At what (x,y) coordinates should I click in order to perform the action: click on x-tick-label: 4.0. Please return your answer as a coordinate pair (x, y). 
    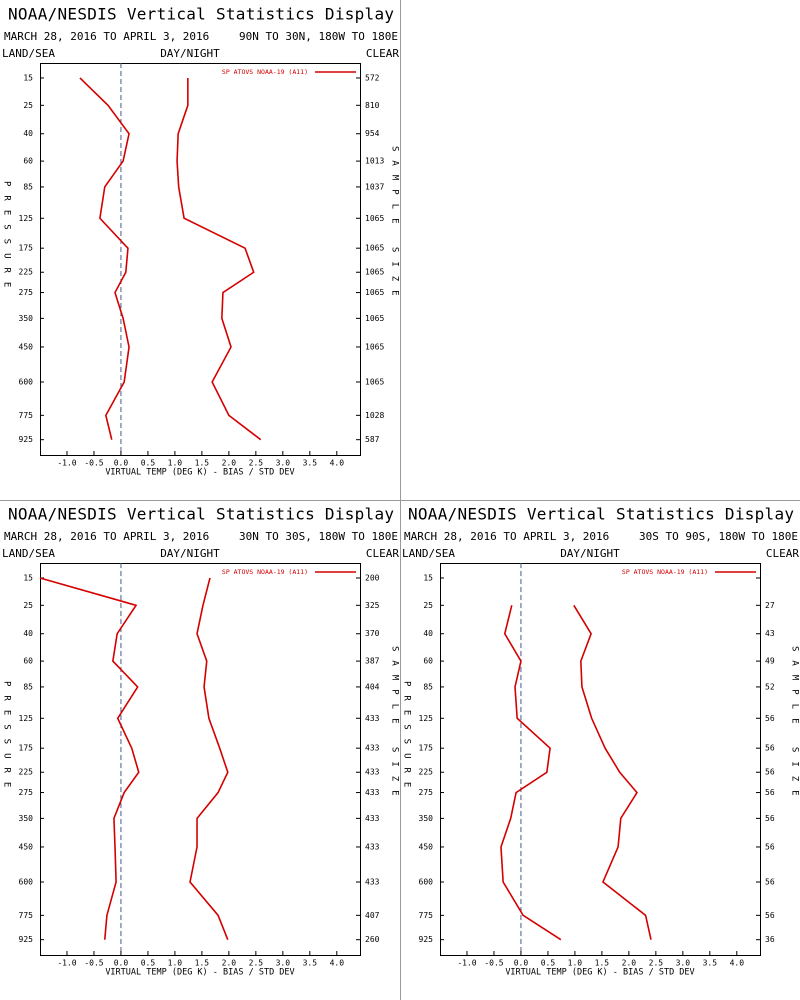
    Looking at the image, I should click on (737, 963).